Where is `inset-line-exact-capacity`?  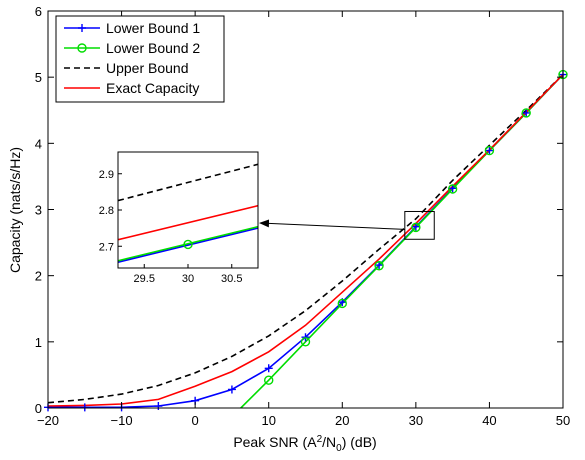 inset-line-exact-capacity is located at coordinates (188, 222).